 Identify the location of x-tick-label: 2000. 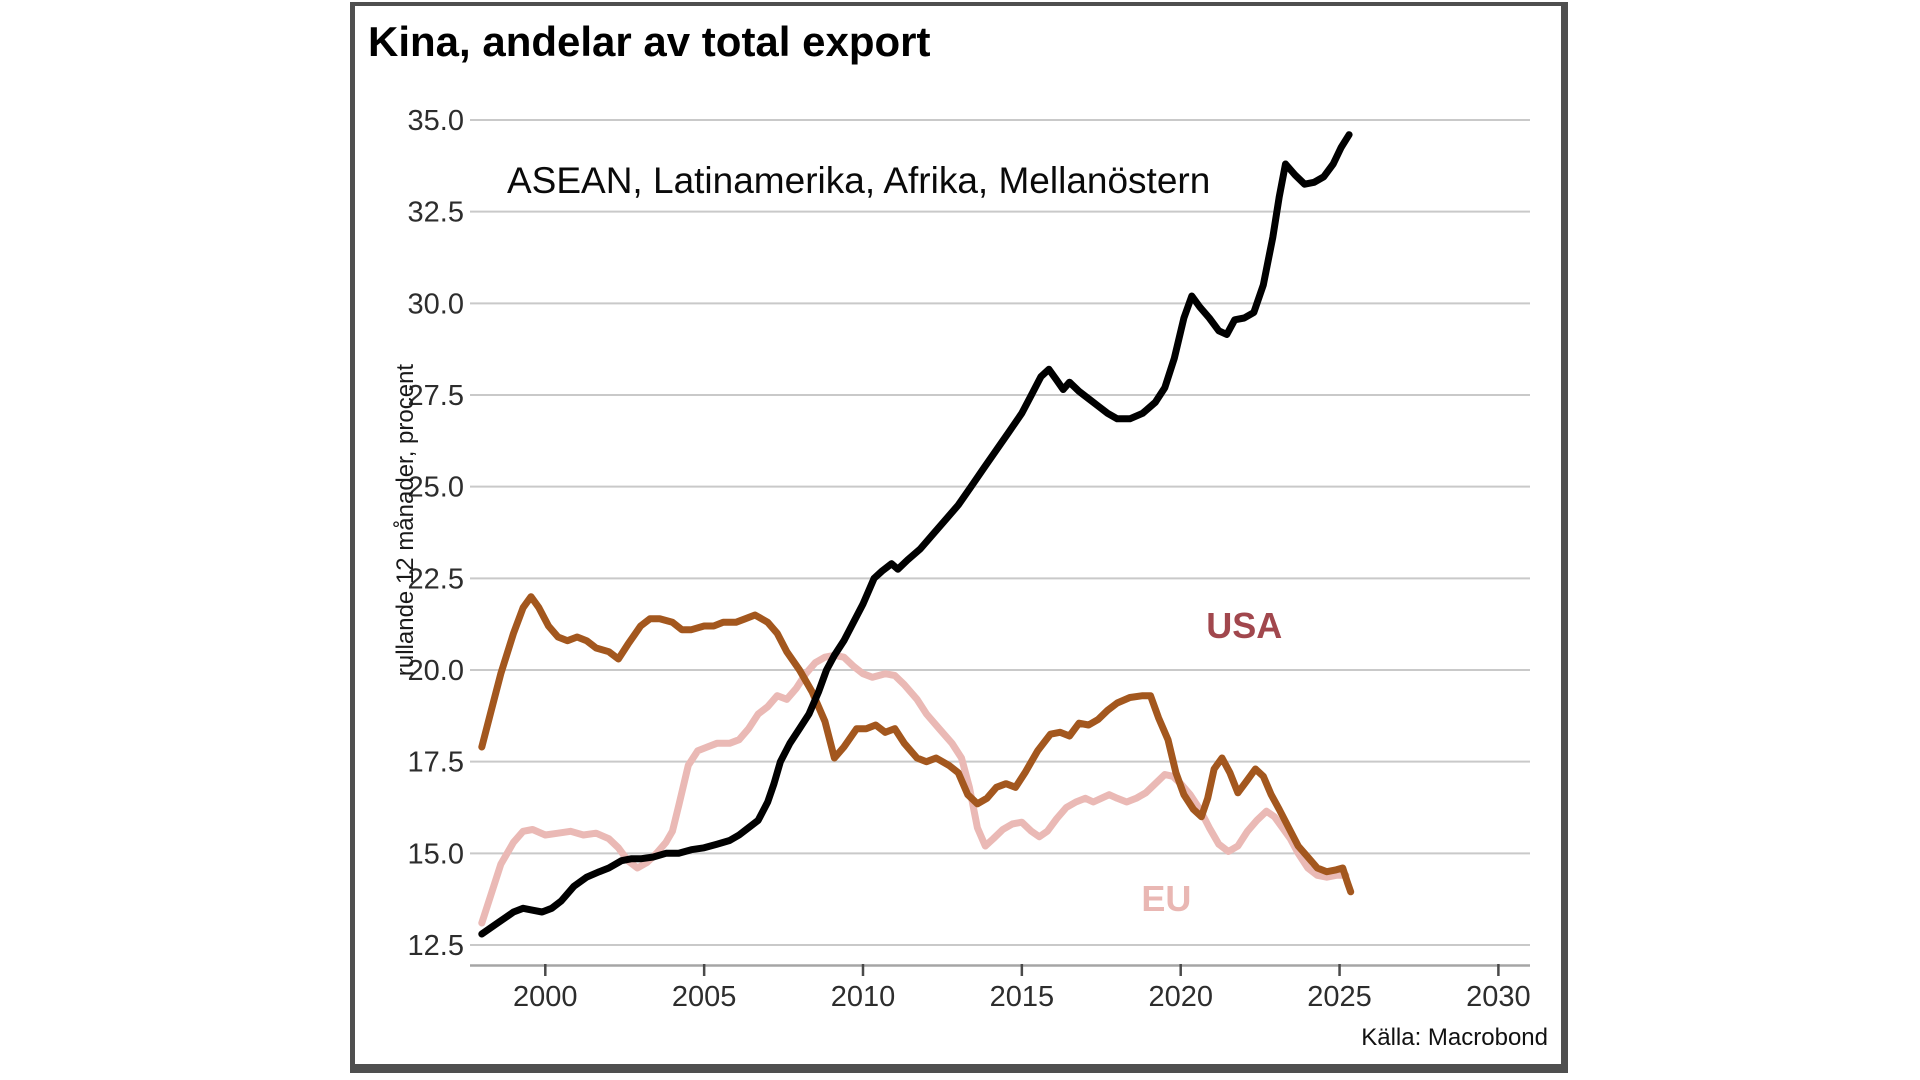
(545, 997).